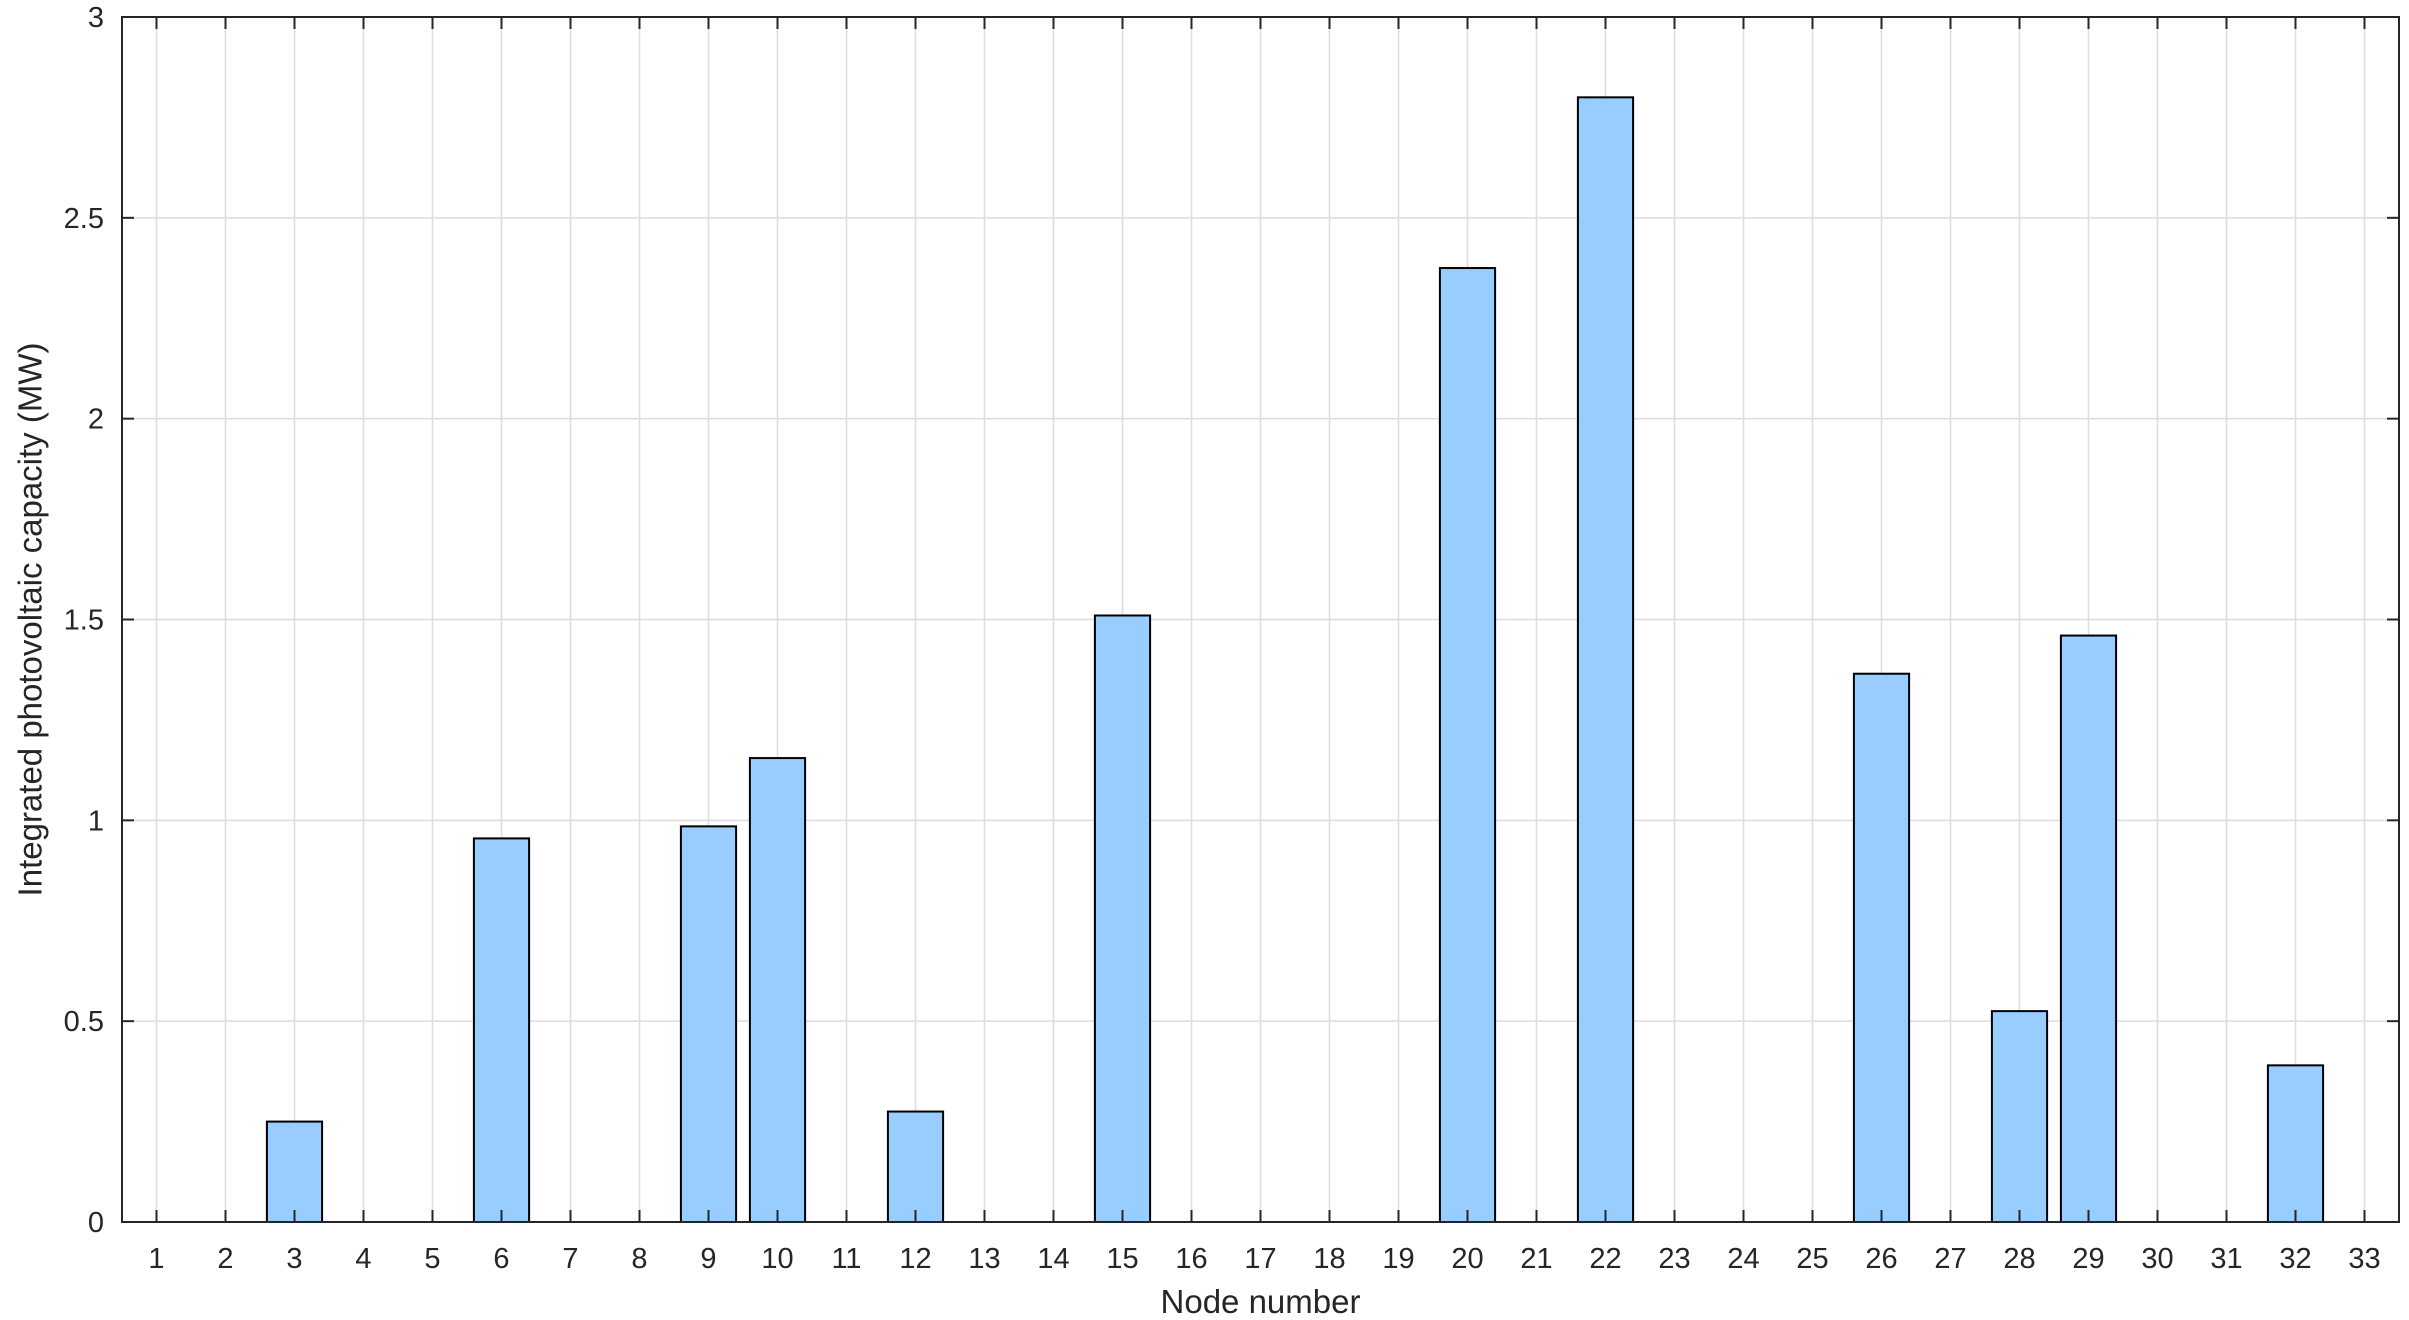 Image resolution: width=2409 pixels, height=1320 pixels. Describe the element at coordinates (915, 1259) in the screenshot. I see `x-tick-label: 12` at that location.